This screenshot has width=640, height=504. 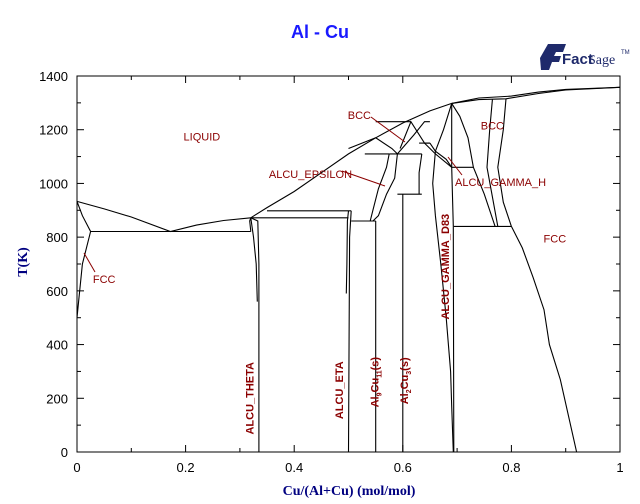 What do you see at coordinates (601, 60) in the screenshot?
I see `logo-sage: Sage` at bounding box center [601, 60].